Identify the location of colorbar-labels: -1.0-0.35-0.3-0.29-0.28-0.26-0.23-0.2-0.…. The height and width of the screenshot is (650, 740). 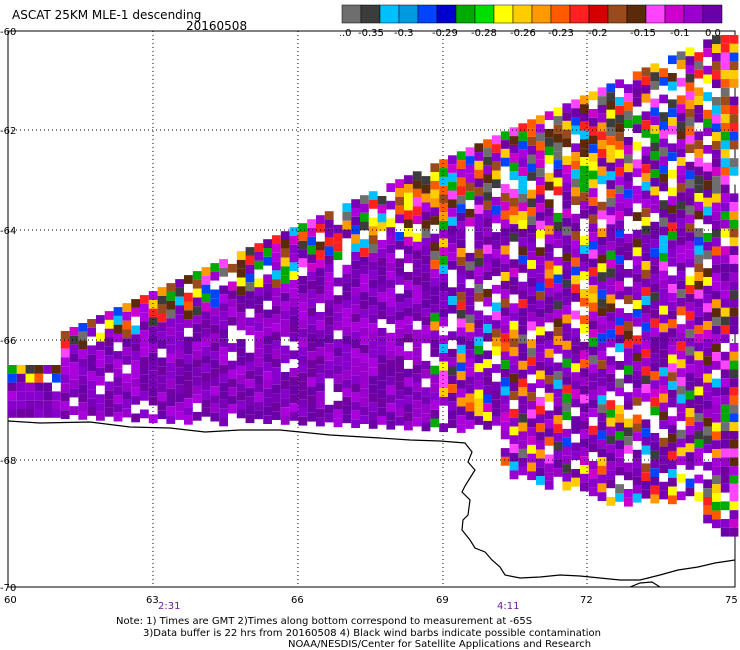
(530, 33).